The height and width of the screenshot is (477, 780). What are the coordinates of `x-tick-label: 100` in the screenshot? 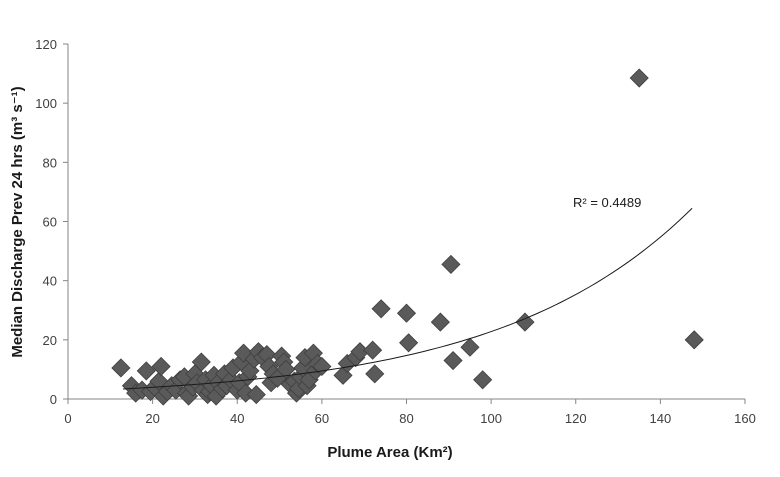 It's located at (491, 418).